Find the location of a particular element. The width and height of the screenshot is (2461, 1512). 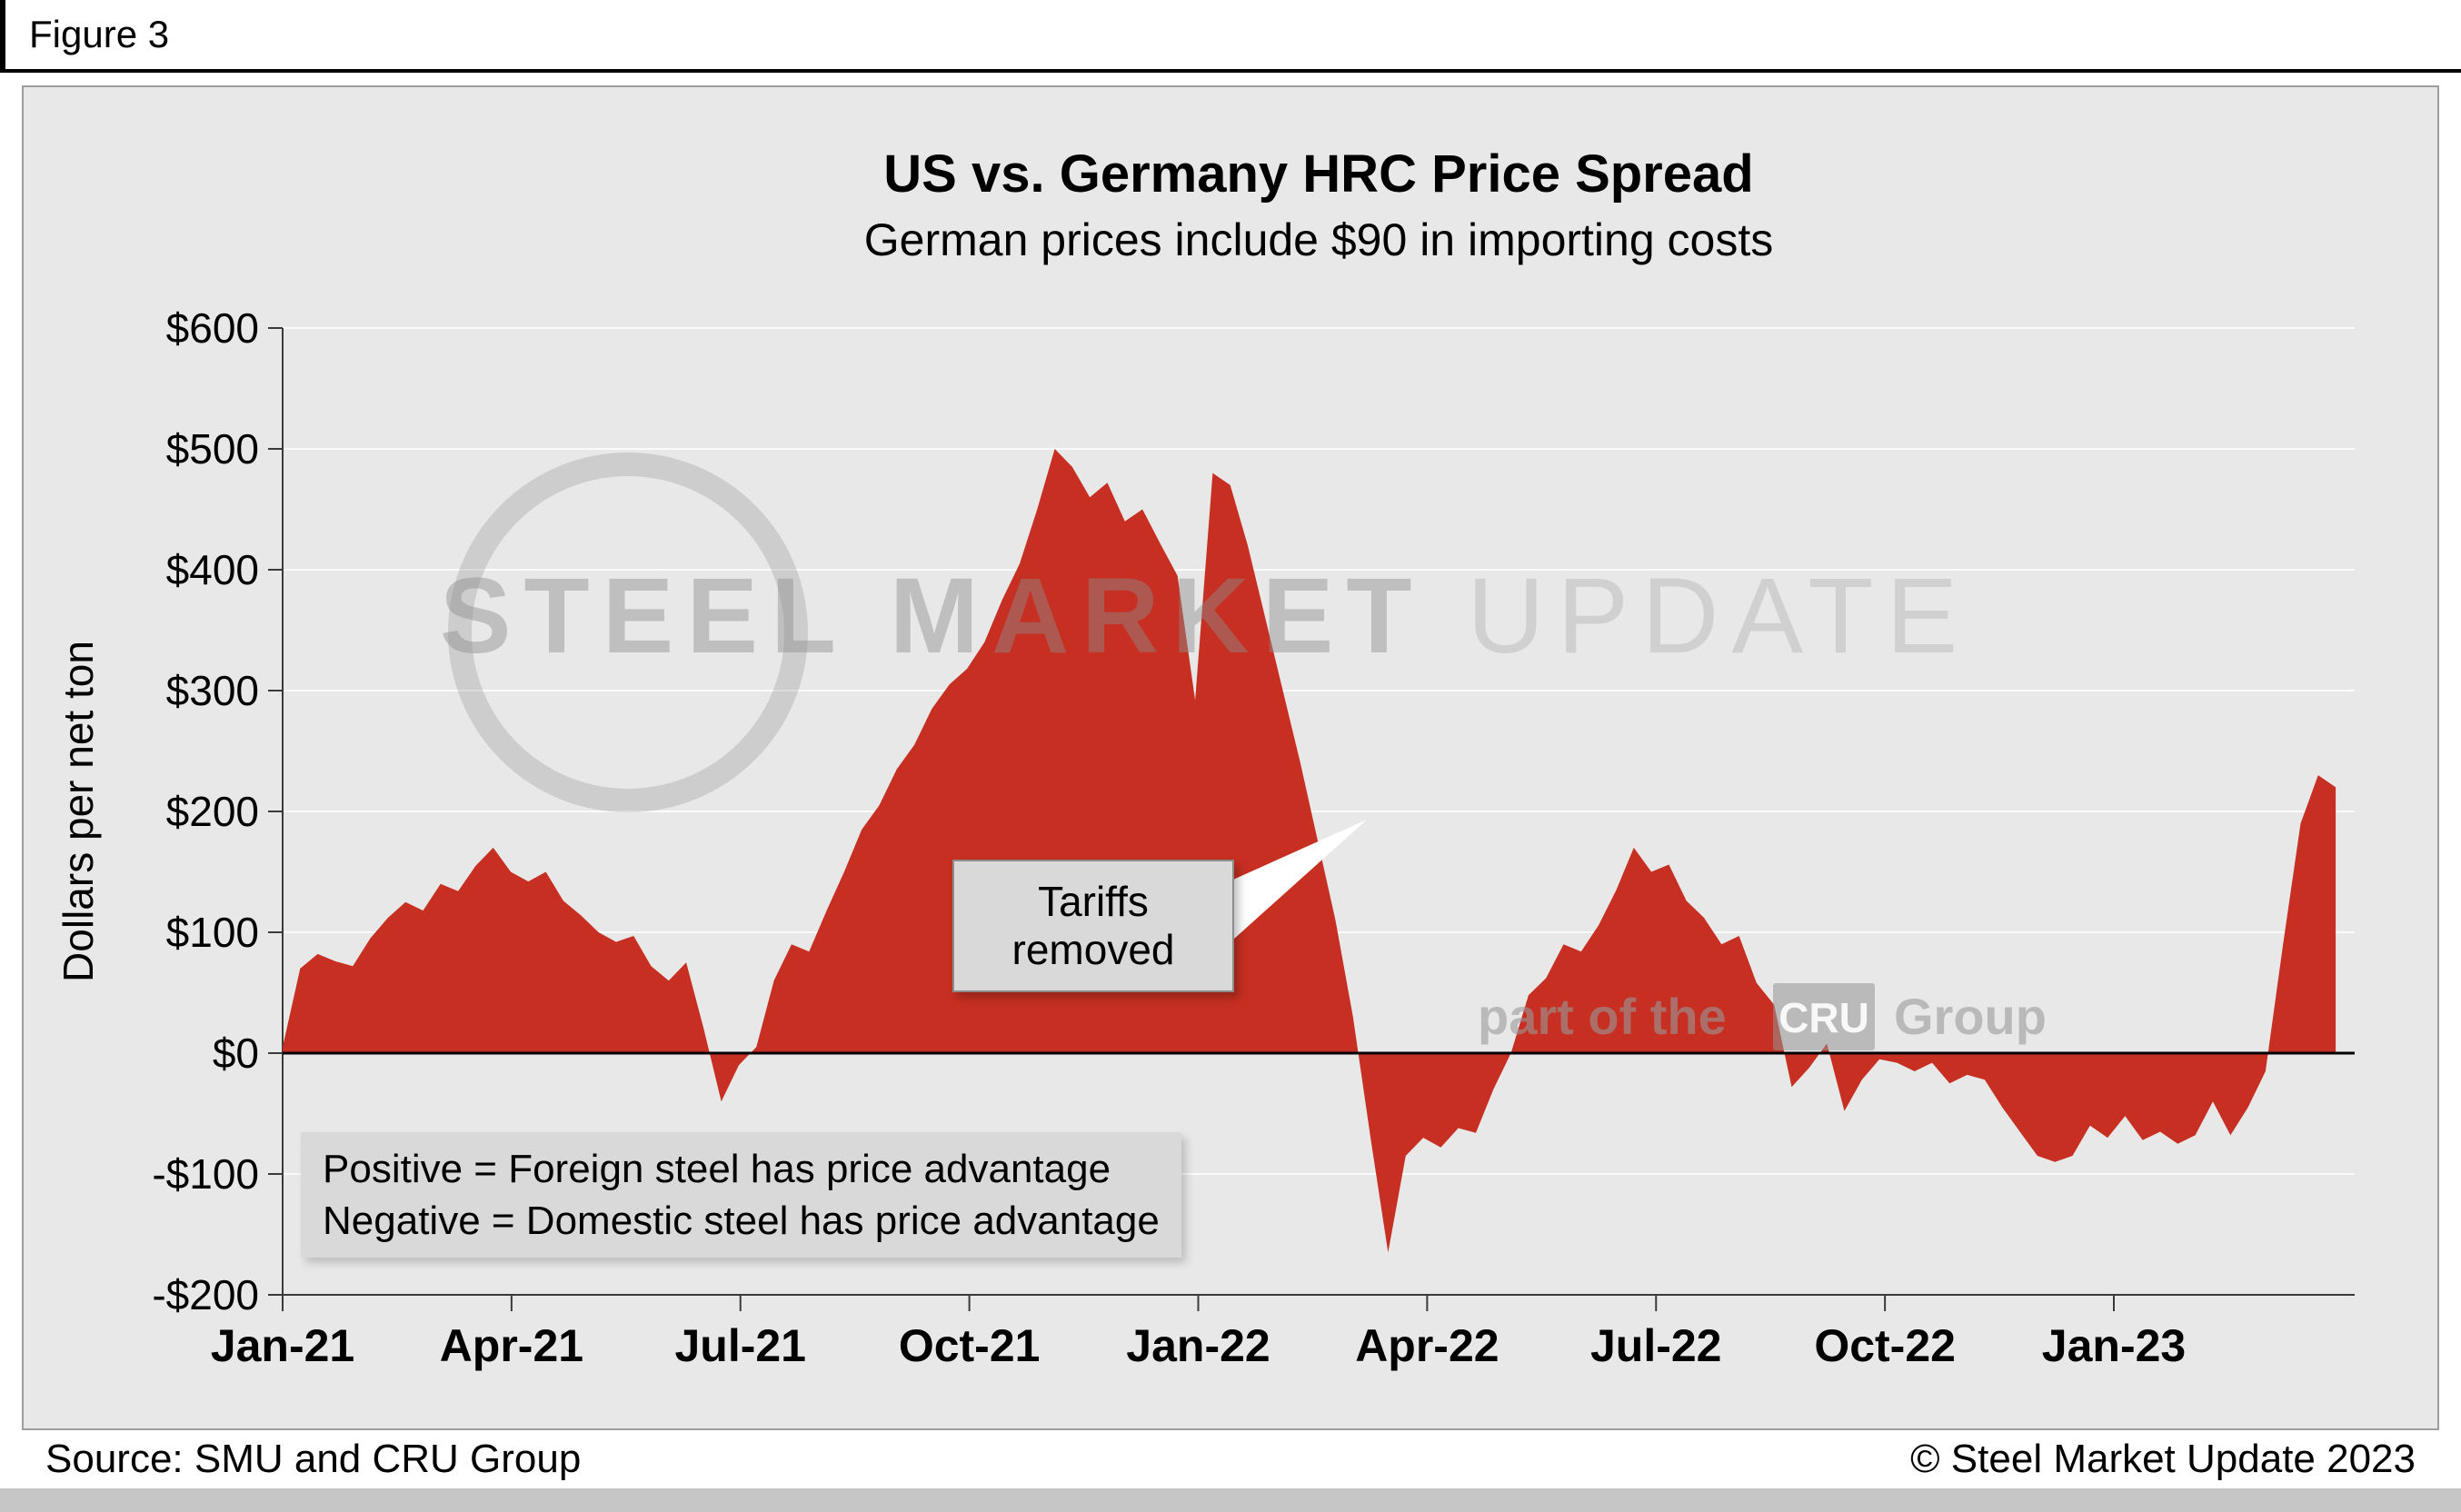

chart-title: US vs. Germany HRC Price Spread is located at coordinates (1318, 174).